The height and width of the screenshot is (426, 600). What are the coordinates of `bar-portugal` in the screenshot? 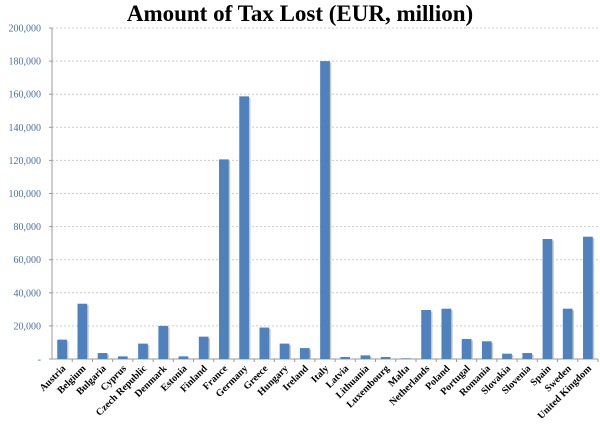 It's located at (466, 348).